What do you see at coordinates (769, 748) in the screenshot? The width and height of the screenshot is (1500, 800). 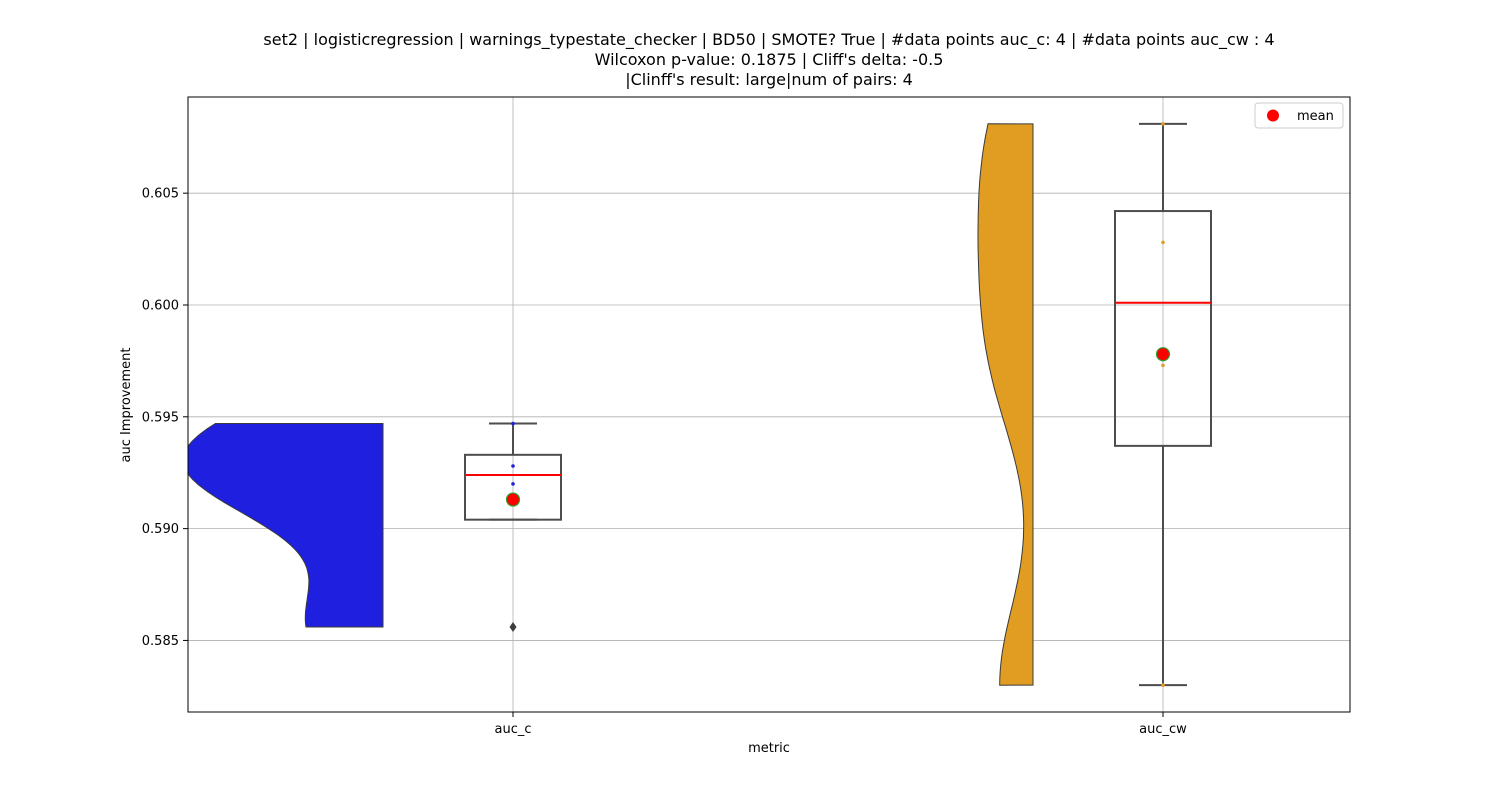 I see `x-axis-label: metric` at bounding box center [769, 748].